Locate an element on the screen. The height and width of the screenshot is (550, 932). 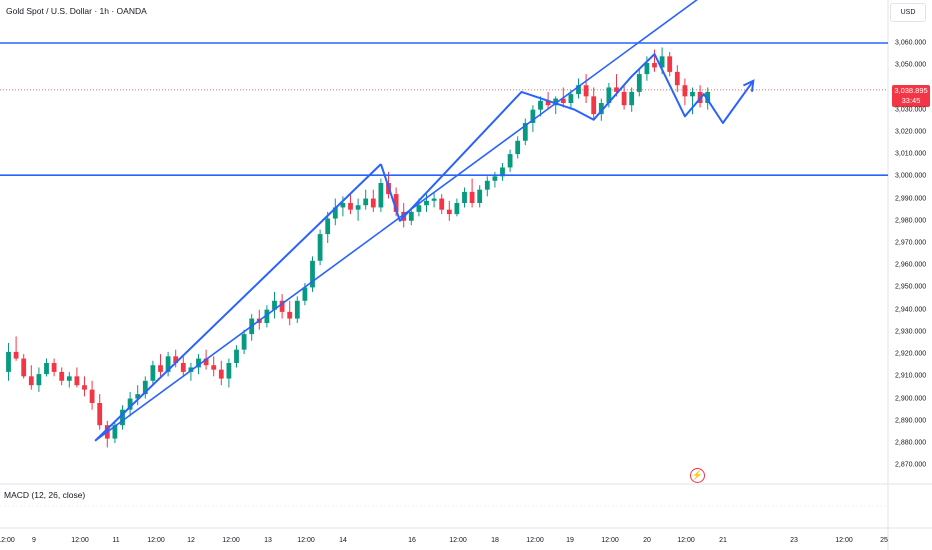
last-price-tag: 3,038.895 33:45 is located at coordinates (911, 96).